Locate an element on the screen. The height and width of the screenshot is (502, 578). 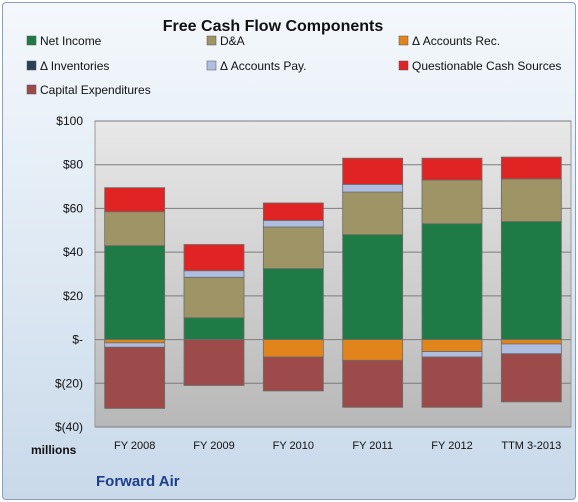
y-tick-label: $80 is located at coordinates (73, 165).